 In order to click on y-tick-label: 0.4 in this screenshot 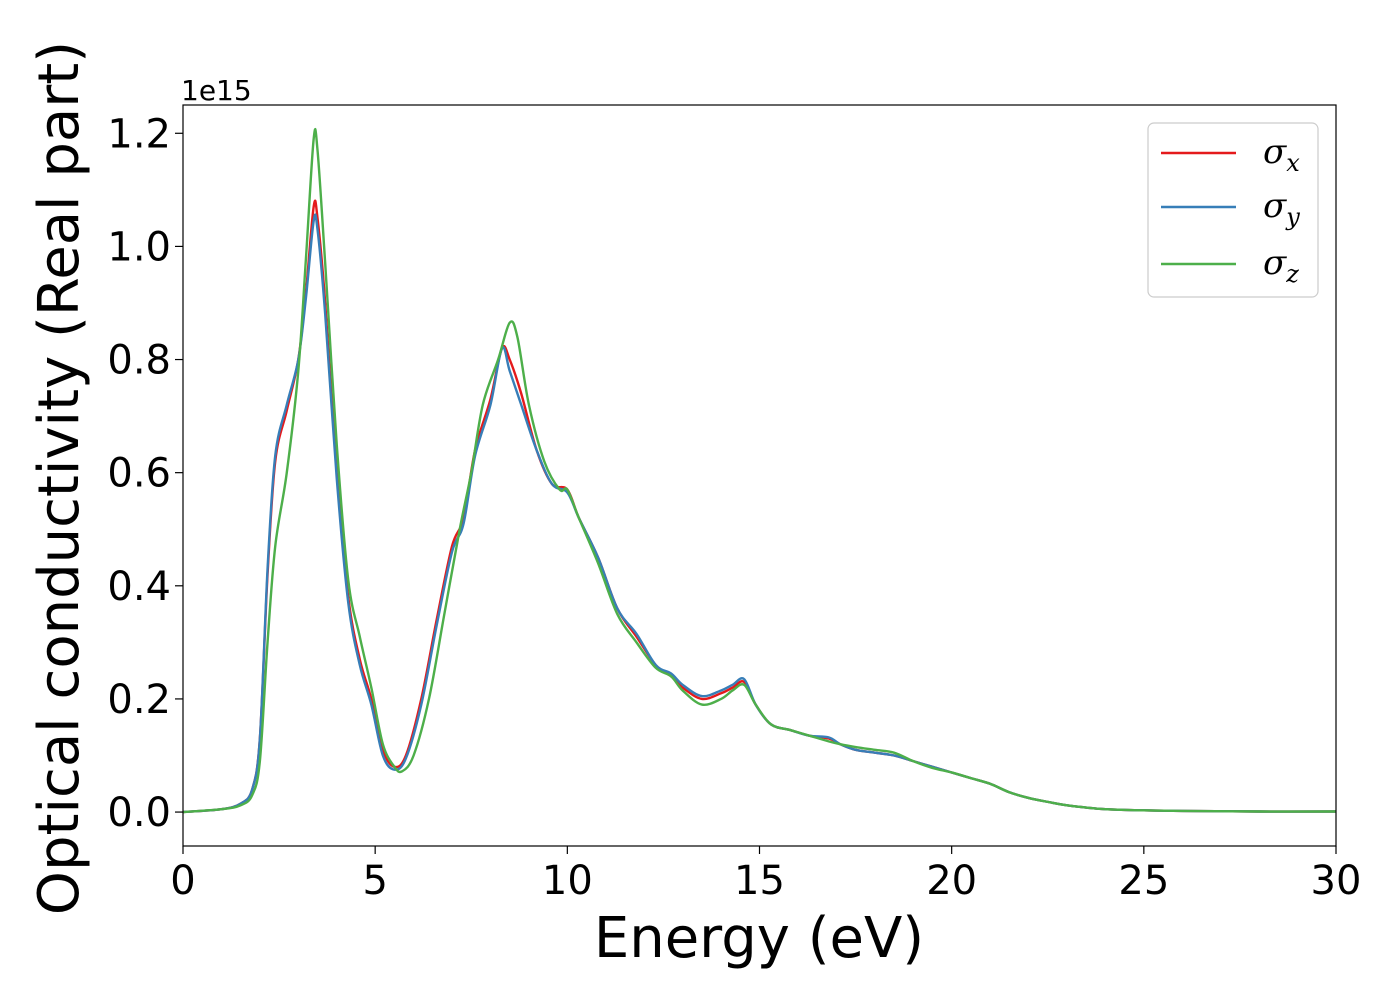, I will do `click(139, 587)`.